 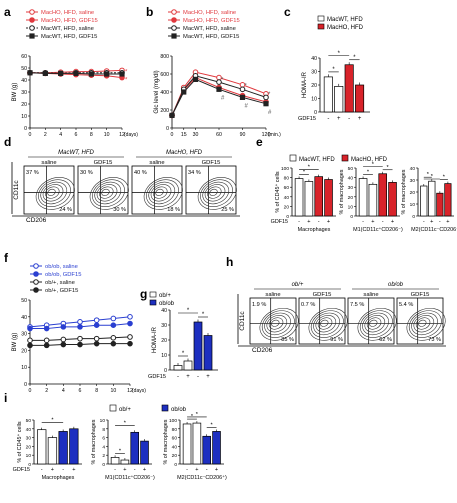 I want to click on x-tick-label: 8, so click(x=91, y=135).